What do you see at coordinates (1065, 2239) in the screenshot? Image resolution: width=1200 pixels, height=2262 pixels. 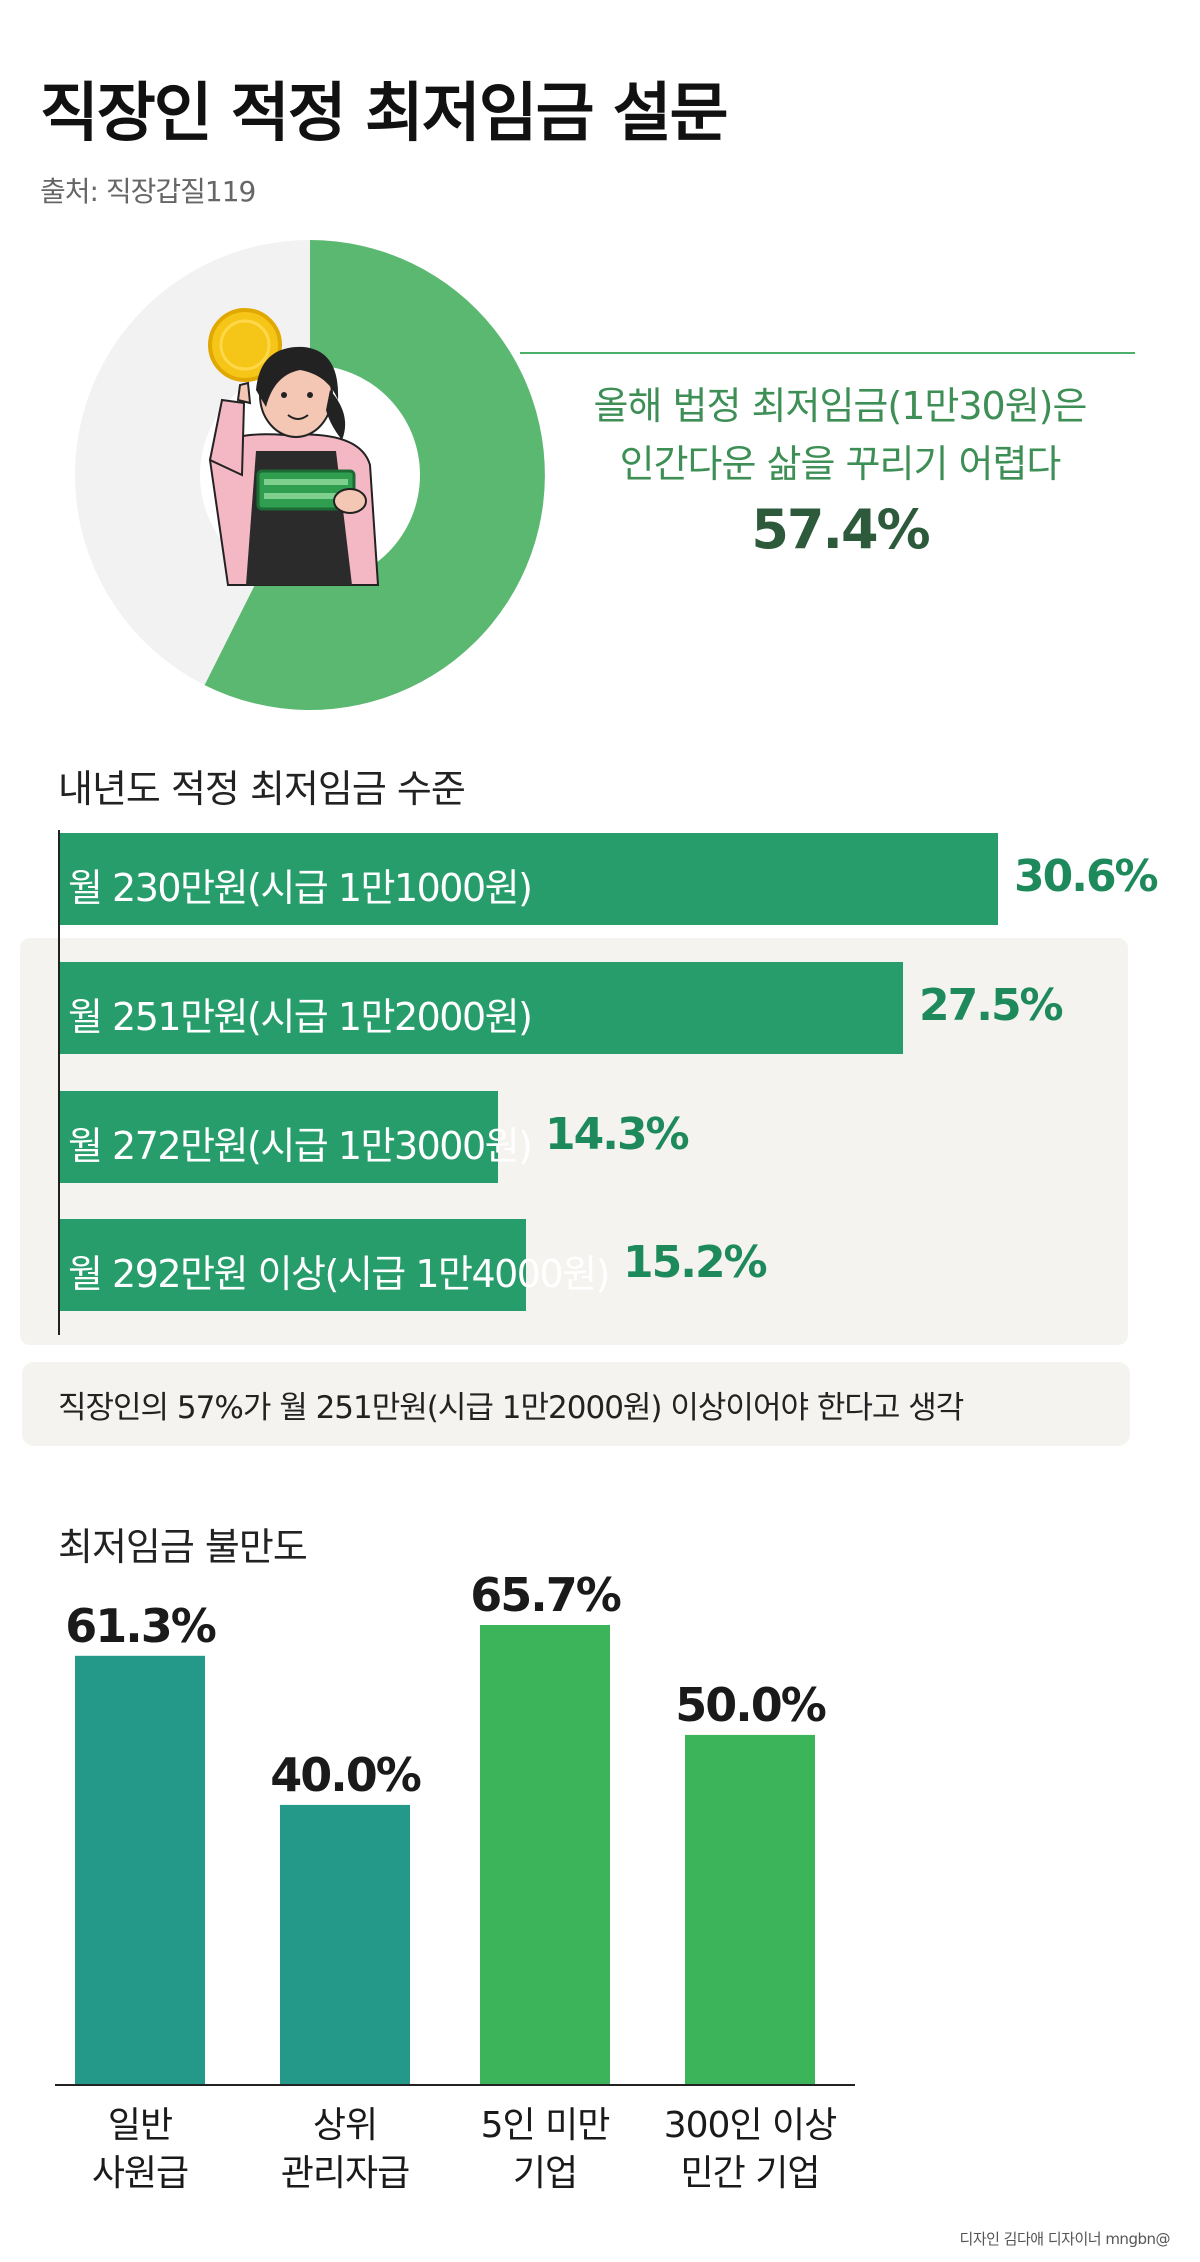 I see `design-credit: 디자인 김다애 디자이너 mngbn@` at bounding box center [1065, 2239].